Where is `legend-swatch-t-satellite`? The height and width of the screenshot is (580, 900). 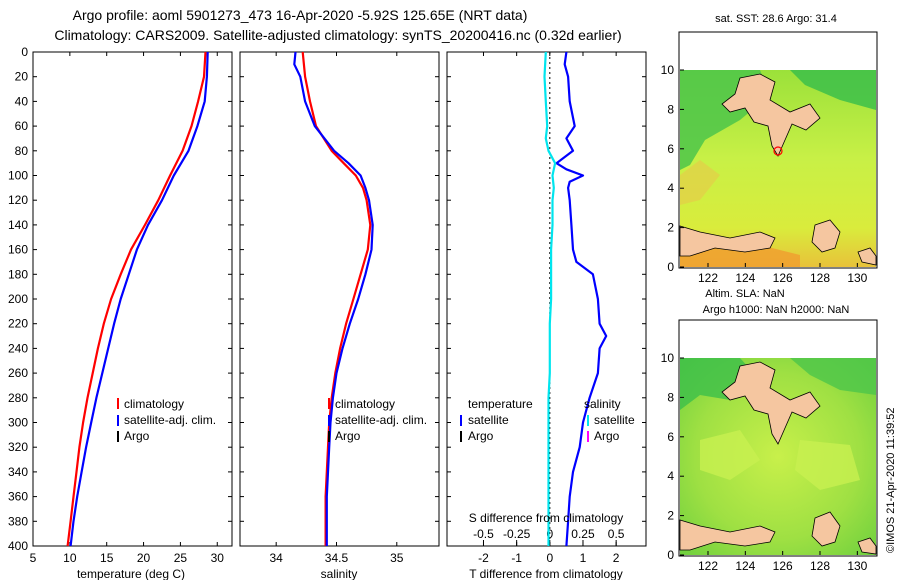
legend-swatch-t-satellite is located at coordinates (461, 420).